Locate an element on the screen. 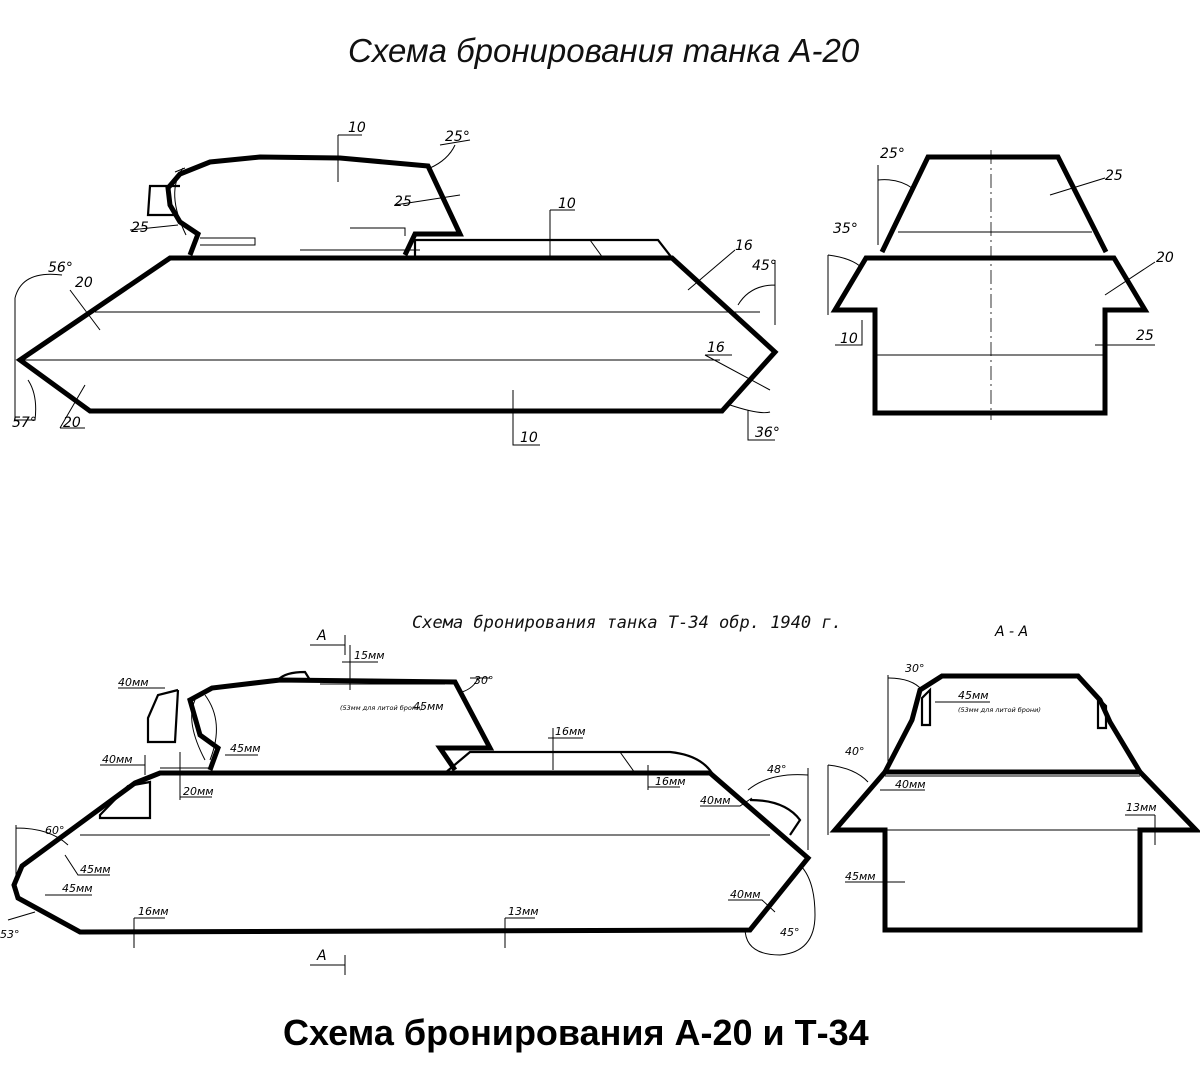 The width and height of the screenshot is (1200, 1090). bottom-title: Схема бронирования А-20 и Т-34 is located at coordinates (576, 1032).